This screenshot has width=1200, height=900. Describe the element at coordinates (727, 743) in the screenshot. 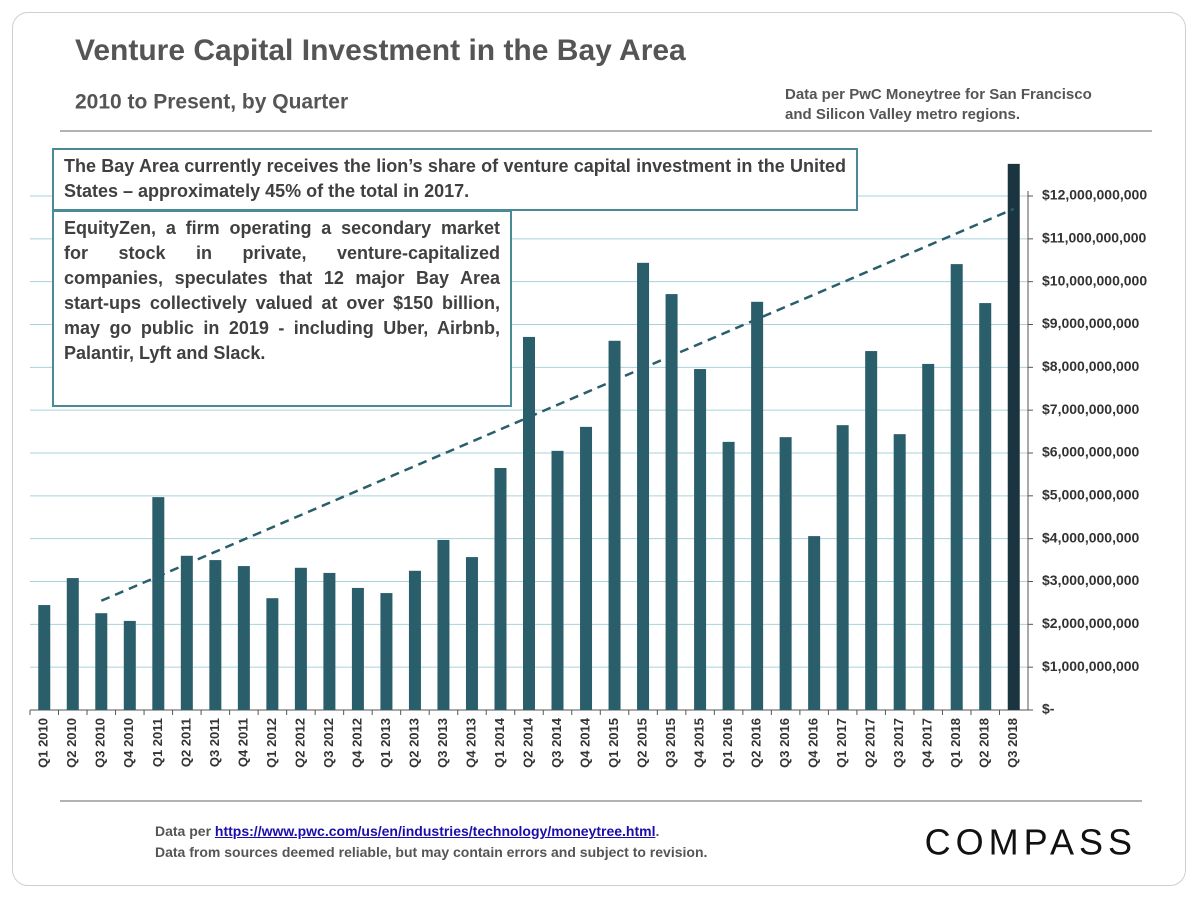

I see `x-tick-label: Q1 2016` at that location.